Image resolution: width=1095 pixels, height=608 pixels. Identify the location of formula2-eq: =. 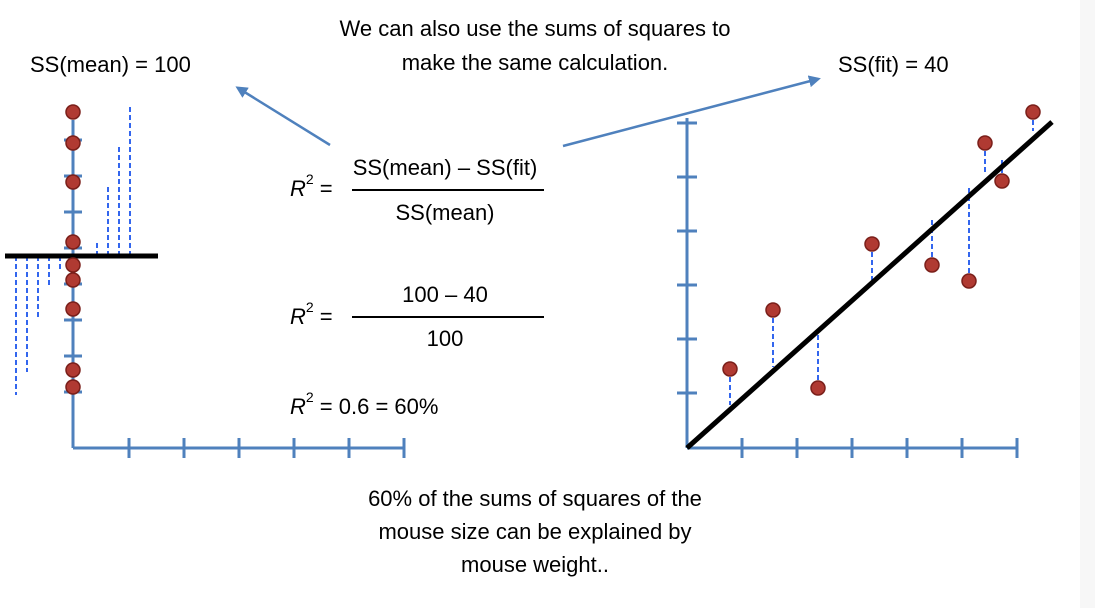
(323, 316).